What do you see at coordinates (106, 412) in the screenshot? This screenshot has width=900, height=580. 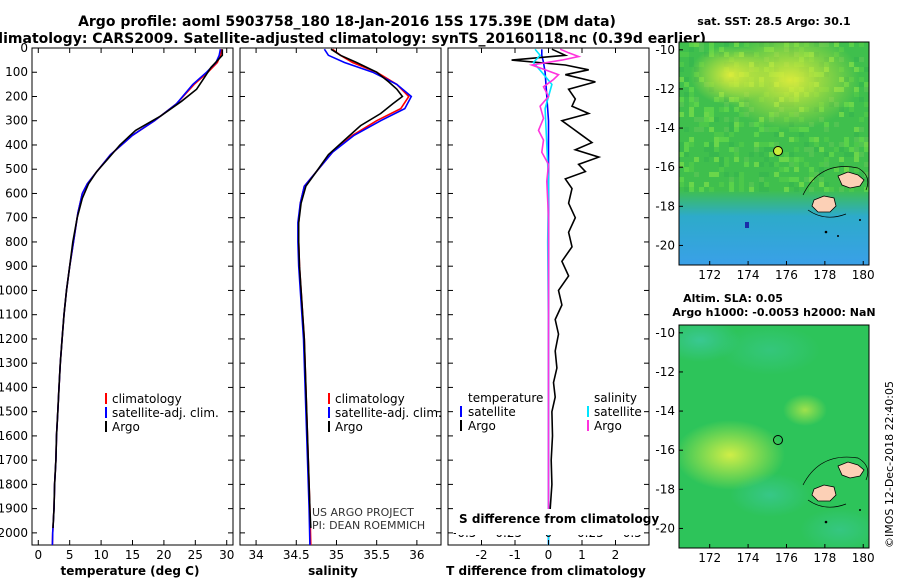 I see `legend-swatch-satellite` at bounding box center [106, 412].